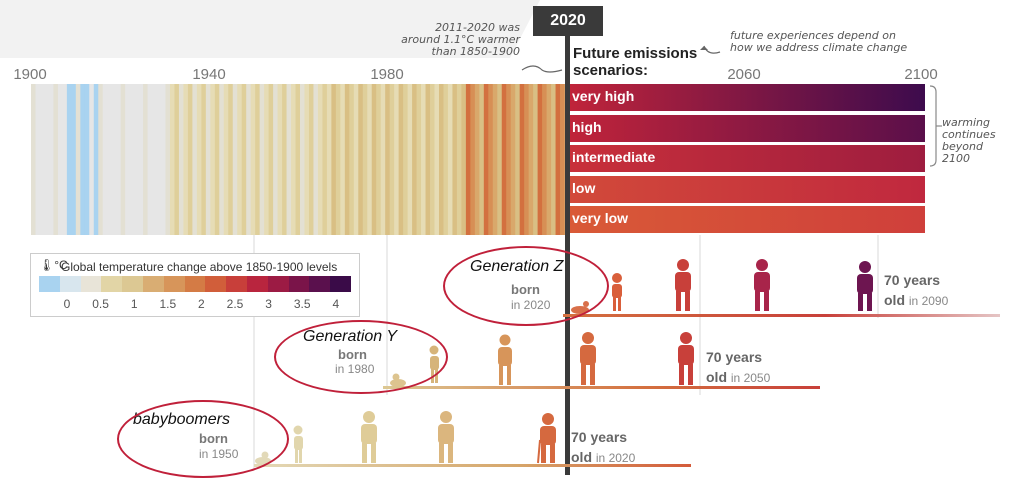  I want to click on note-future-line-2: how we address climate change, so click(819, 47).